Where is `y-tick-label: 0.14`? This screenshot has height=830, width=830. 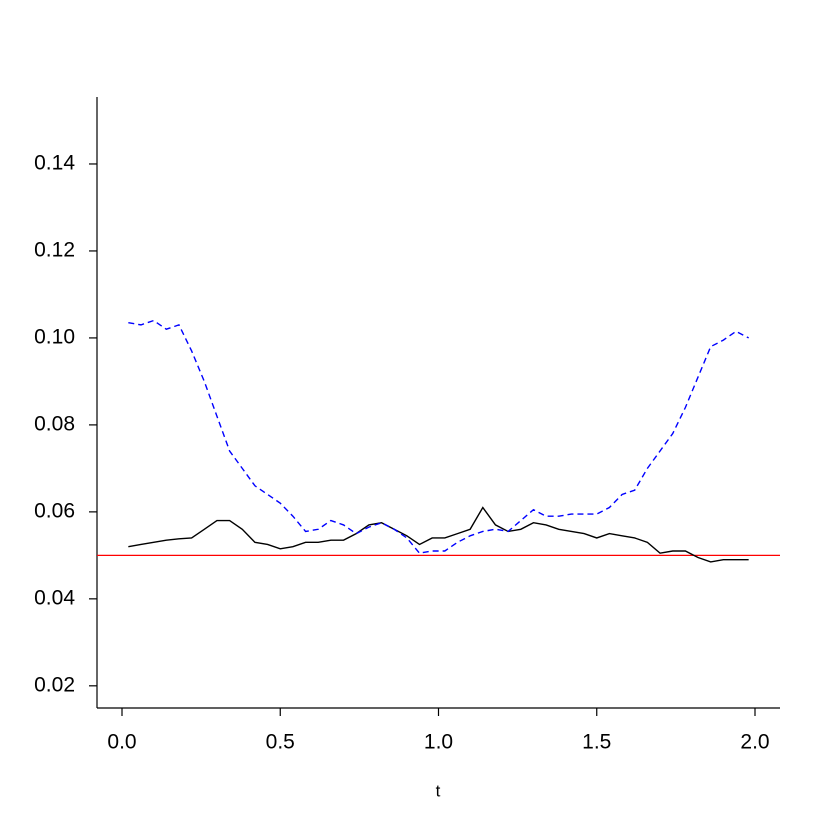
y-tick-label: 0.14 is located at coordinates (54, 163).